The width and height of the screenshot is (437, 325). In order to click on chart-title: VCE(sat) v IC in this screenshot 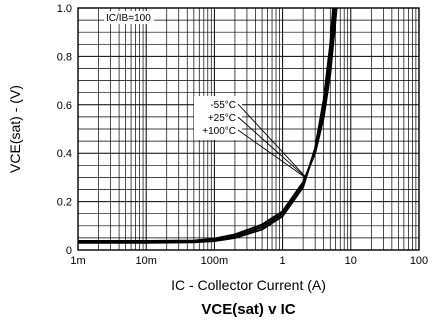, I will do `click(248, 309)`.